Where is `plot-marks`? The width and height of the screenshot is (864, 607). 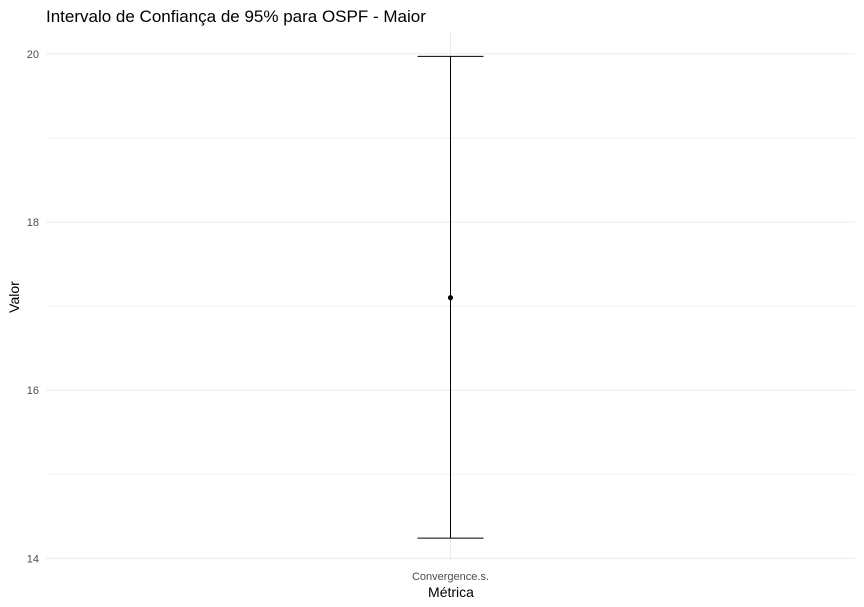 plot-marks is located at coordinates (450, 297).